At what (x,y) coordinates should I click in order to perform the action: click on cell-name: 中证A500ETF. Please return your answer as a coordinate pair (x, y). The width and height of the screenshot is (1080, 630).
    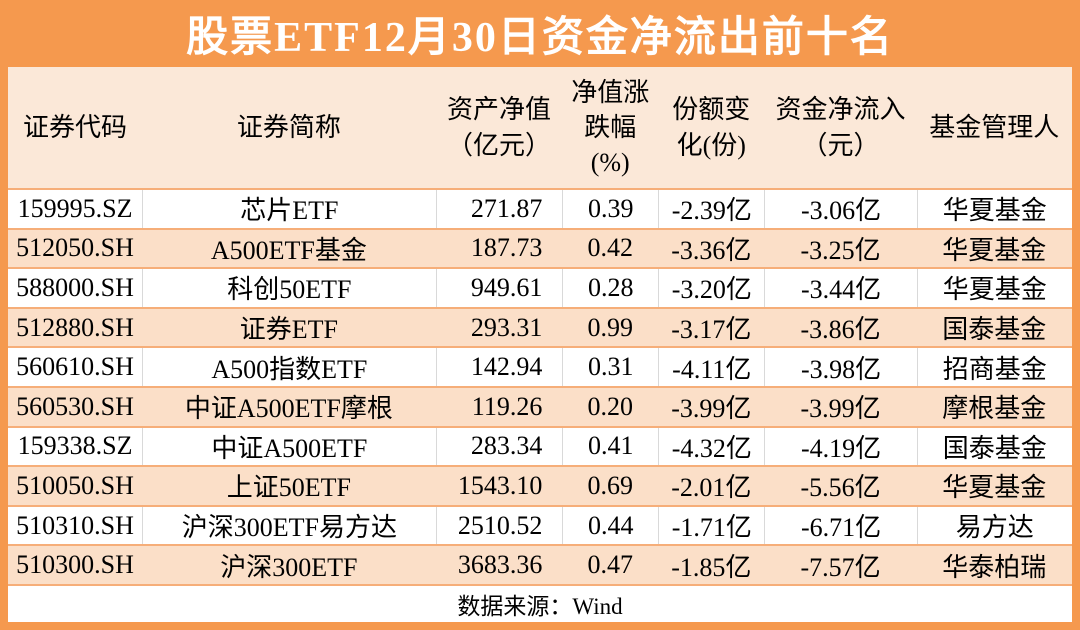
    Looking at the image, I should click on (289, 446).